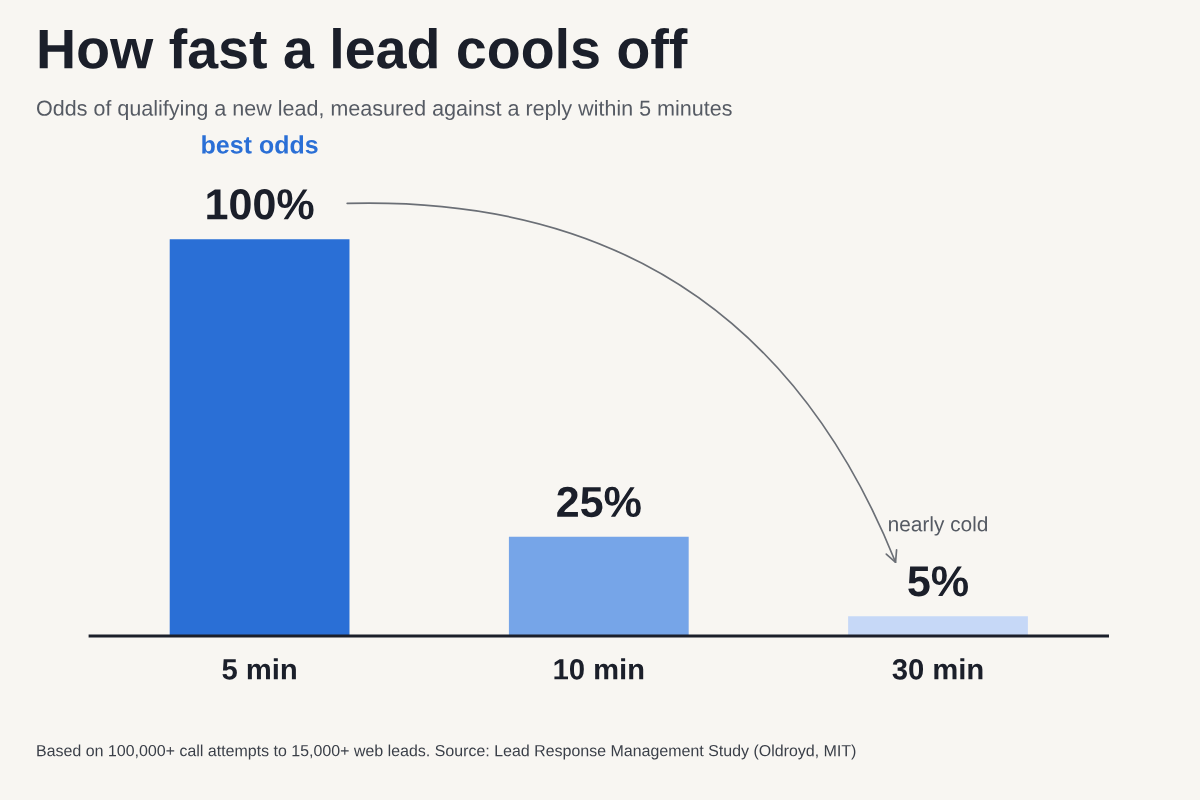 Image resolution: width=1200 pixels, height=800 pixels. I want to click on x-tick-label: 5 min, so click(259, 669).